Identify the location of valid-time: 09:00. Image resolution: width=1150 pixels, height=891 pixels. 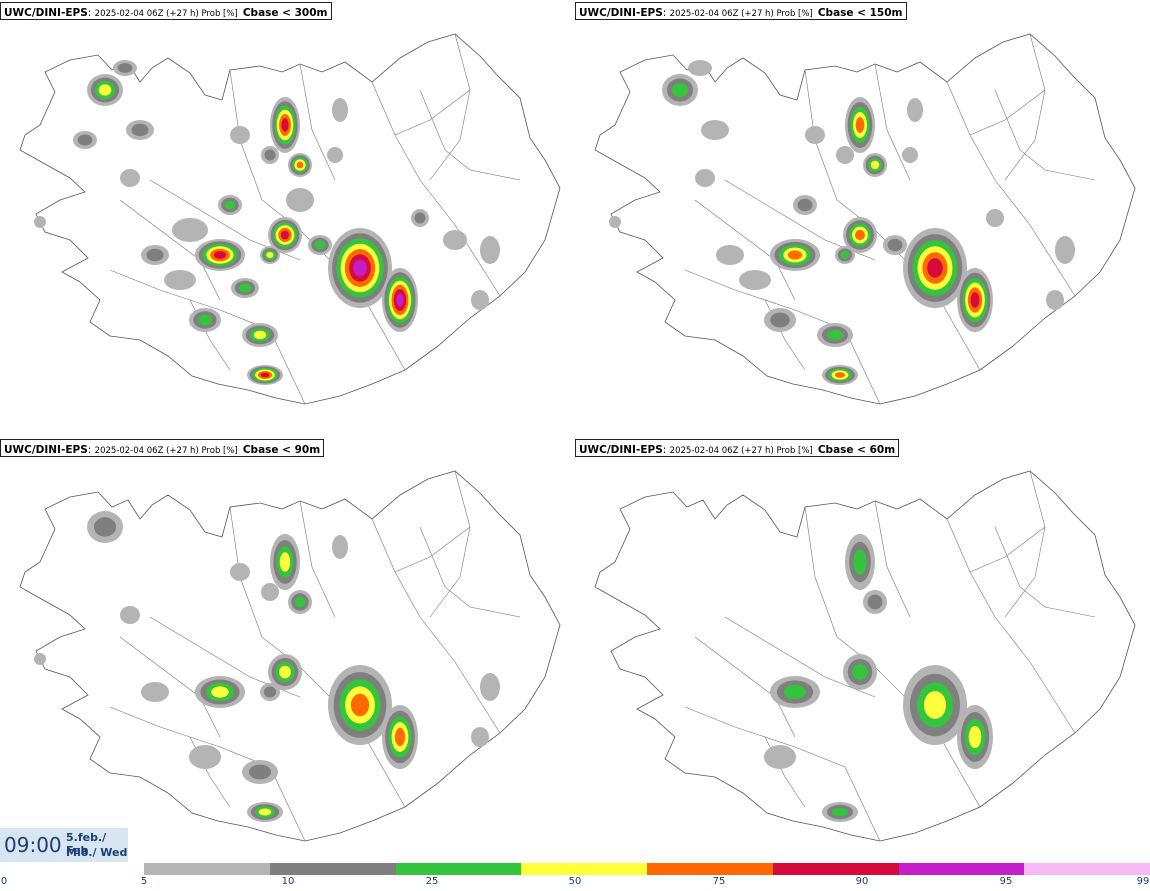
(33, 845).